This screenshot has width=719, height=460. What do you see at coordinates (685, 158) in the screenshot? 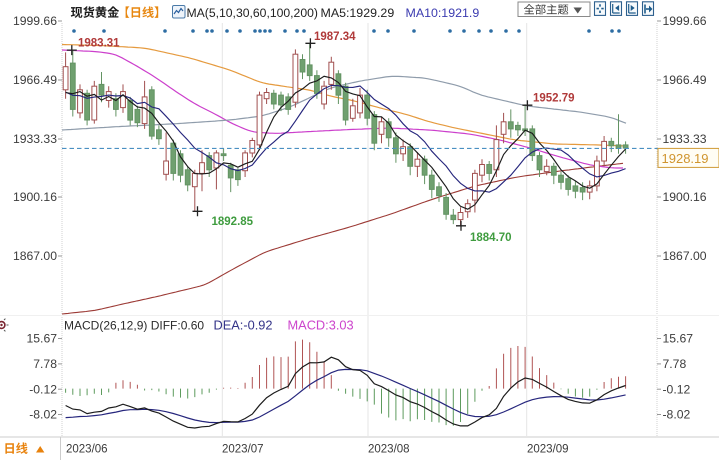
I see `svg-text: 1928.19` at bounding box center [685, 158].